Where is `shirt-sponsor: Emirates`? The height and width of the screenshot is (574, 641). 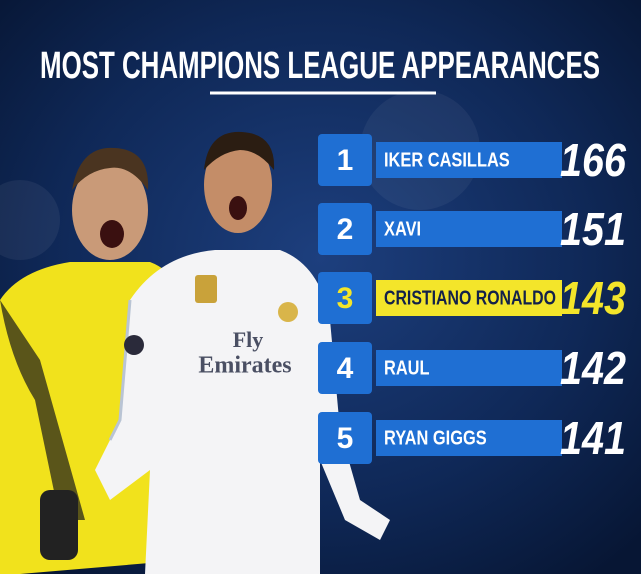
shirt-sponsor: Emirates is located at coordinates (244, 366).